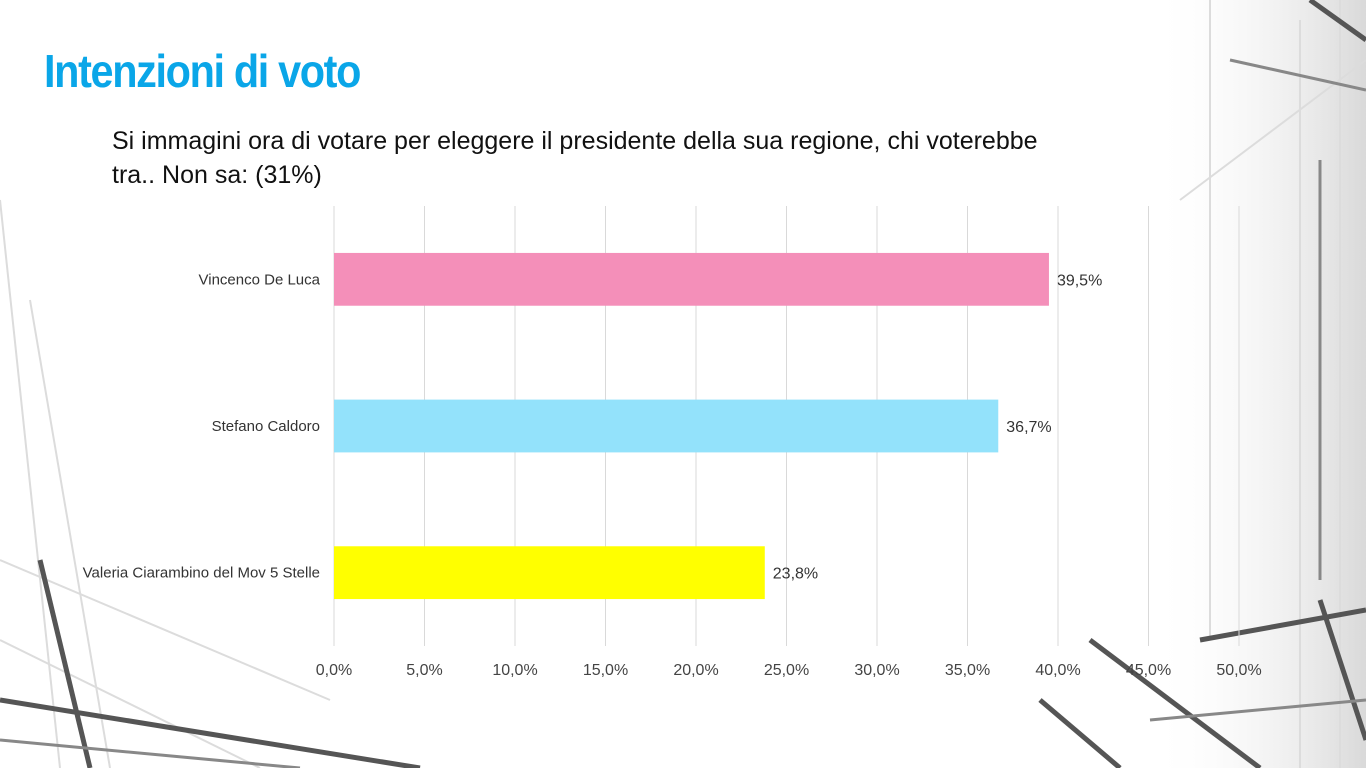  I want to click on category-label: Valeria Ciarambino del Mov 5 Stelle, so click(201, 573).